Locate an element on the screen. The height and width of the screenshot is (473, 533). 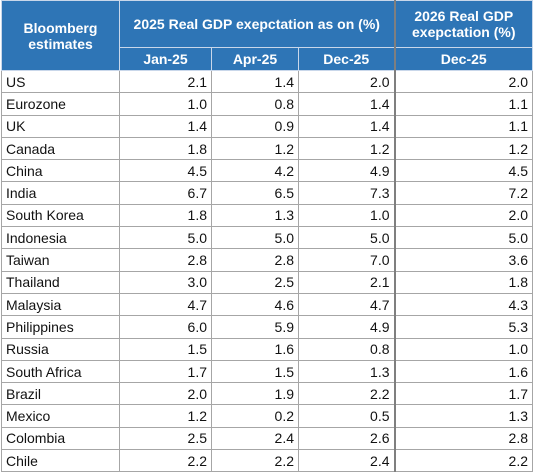
table-row: Thailand 3.0 2.5 2.1 1.8 is located at coordinates (267, 282).